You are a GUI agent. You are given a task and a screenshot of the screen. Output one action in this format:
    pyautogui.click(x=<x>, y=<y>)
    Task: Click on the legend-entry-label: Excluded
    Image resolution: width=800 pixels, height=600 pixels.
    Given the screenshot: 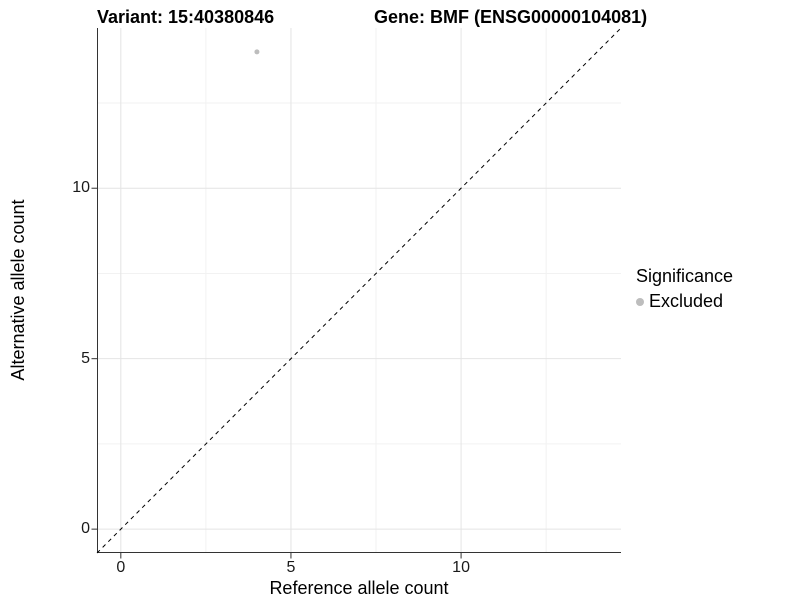 What is the action you would take?
    pyautogui.click(x=686, y=301)
    